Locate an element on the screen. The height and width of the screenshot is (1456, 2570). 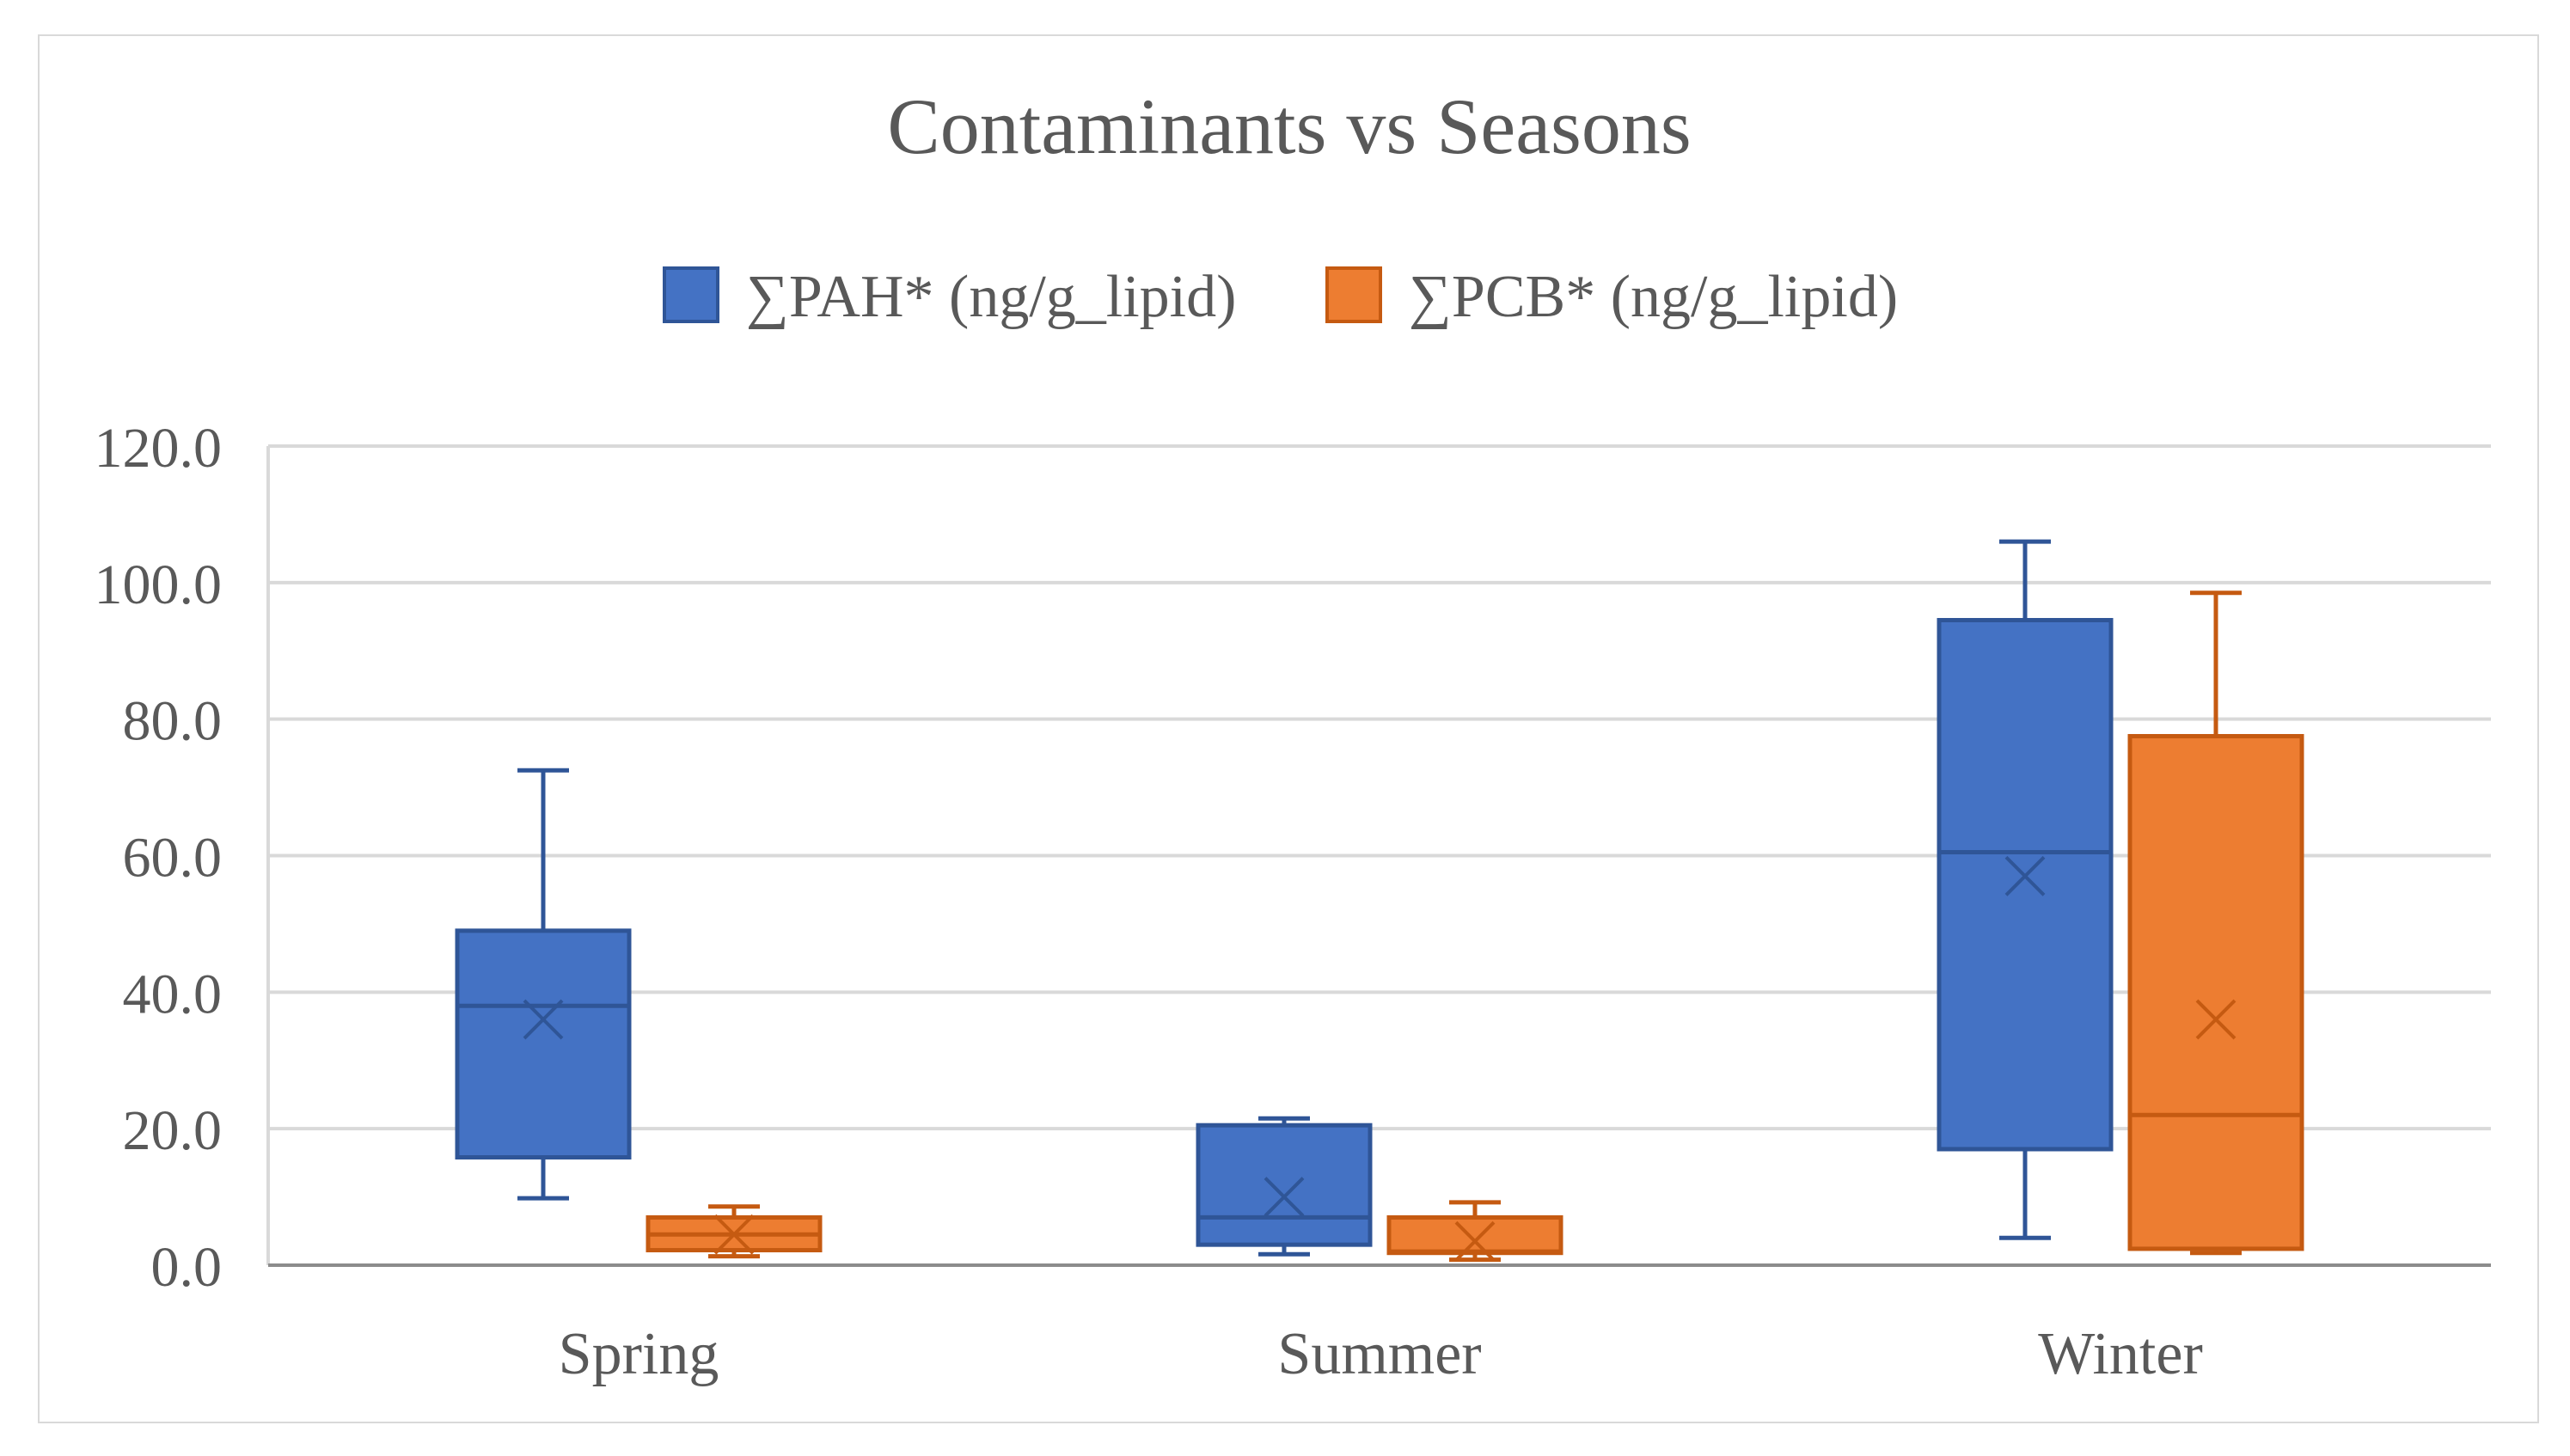
y-tick-label: 120.0 is located at coordinates (159, 448).